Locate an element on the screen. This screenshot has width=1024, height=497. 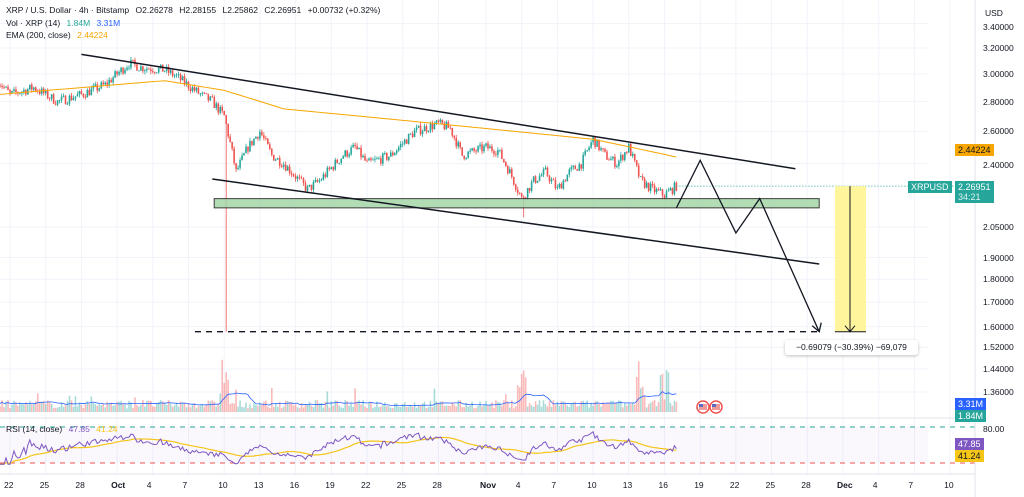
price-tick: 1.60000 is located at coordinates (998, 326).